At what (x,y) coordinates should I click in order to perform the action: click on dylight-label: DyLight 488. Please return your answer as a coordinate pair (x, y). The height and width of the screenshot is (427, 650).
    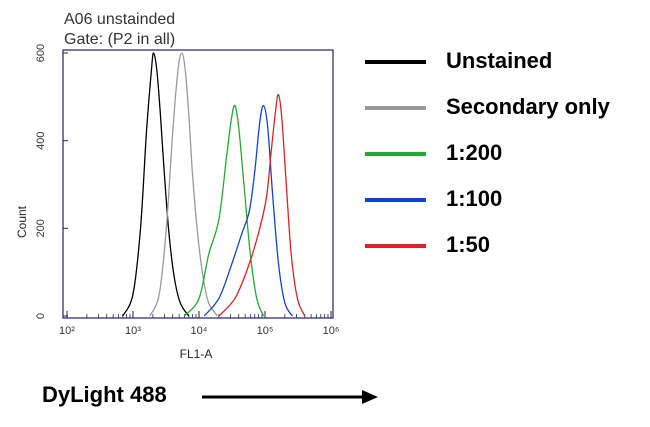
    Looking at the image, I should click on (104, 394).